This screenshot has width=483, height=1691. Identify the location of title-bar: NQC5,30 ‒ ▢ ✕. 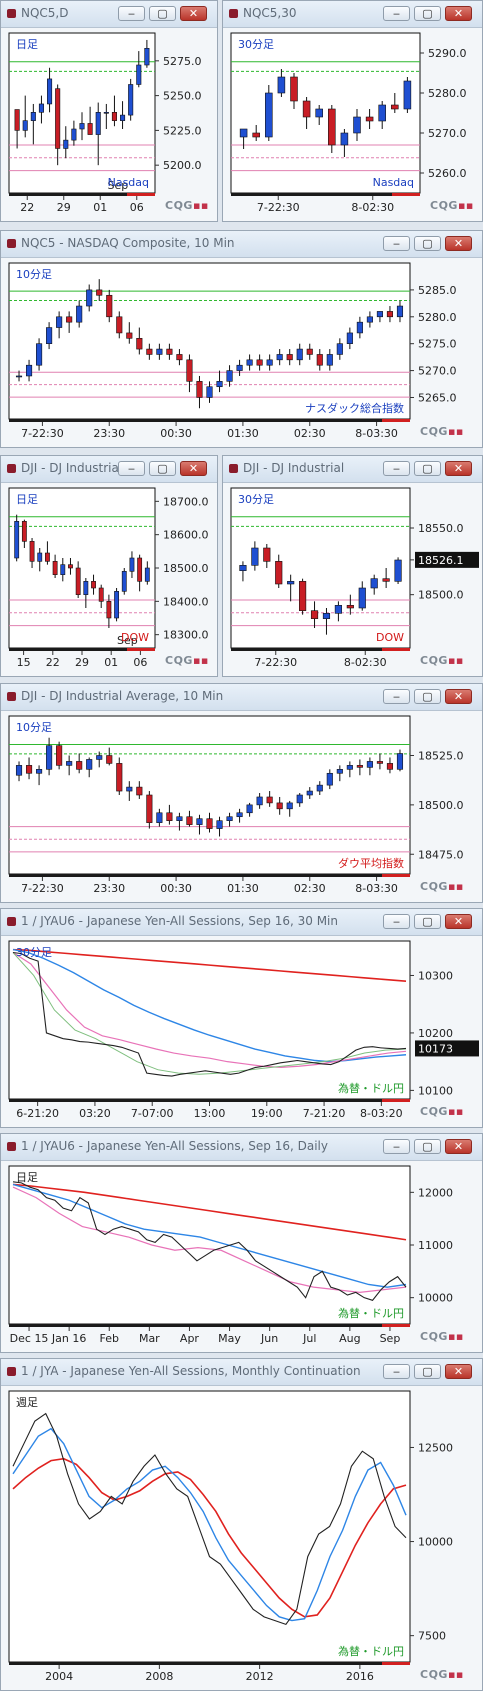
(352, 14).